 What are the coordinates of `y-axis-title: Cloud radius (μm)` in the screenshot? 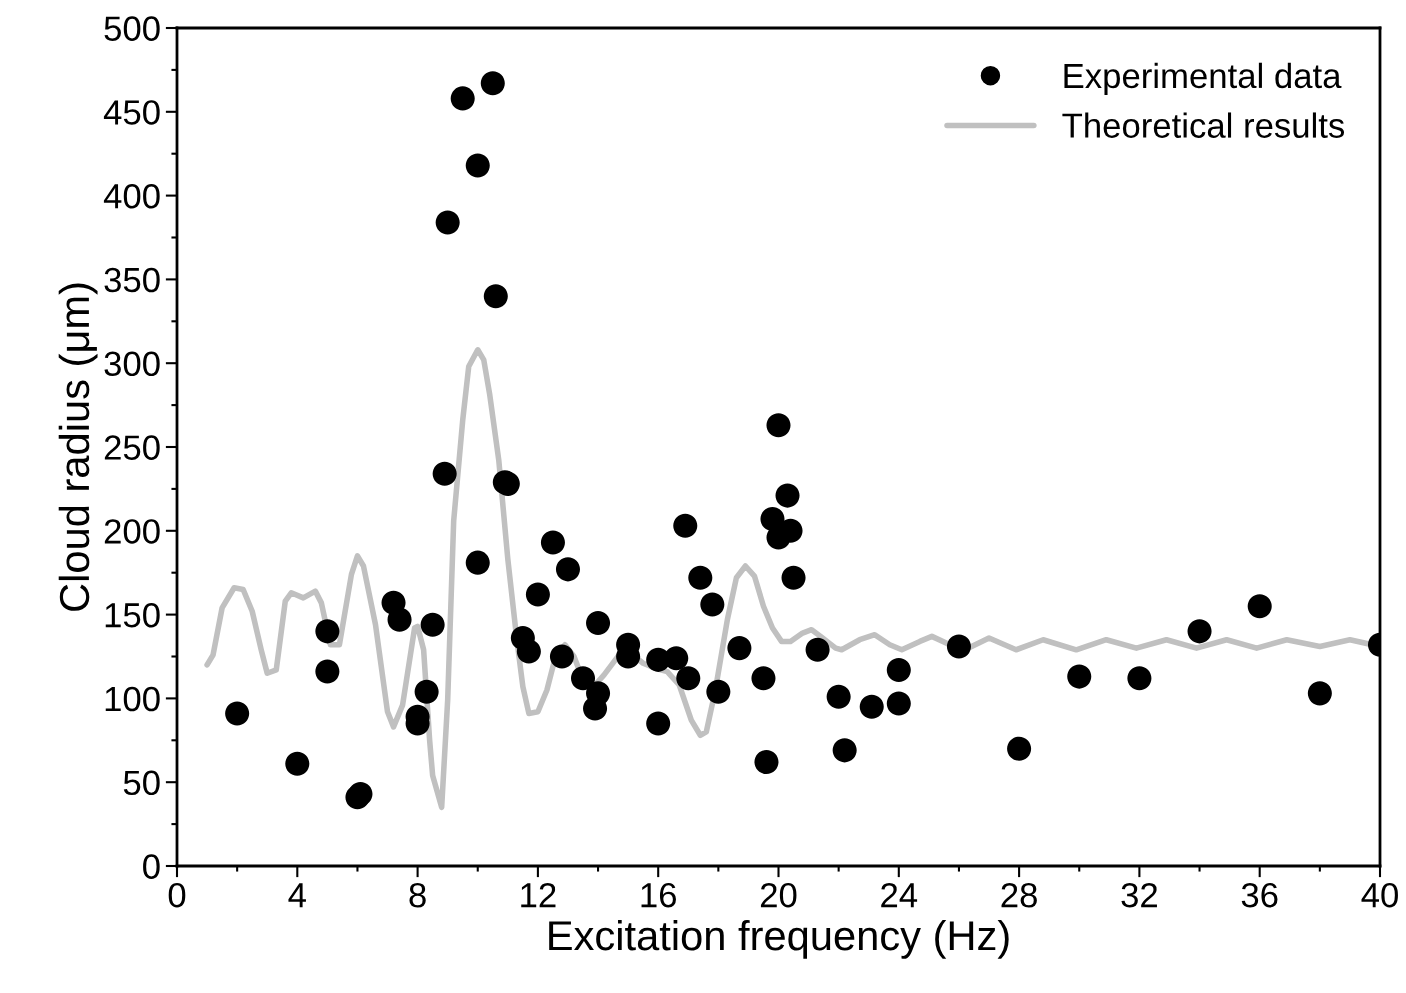 It's located at (78, 447).